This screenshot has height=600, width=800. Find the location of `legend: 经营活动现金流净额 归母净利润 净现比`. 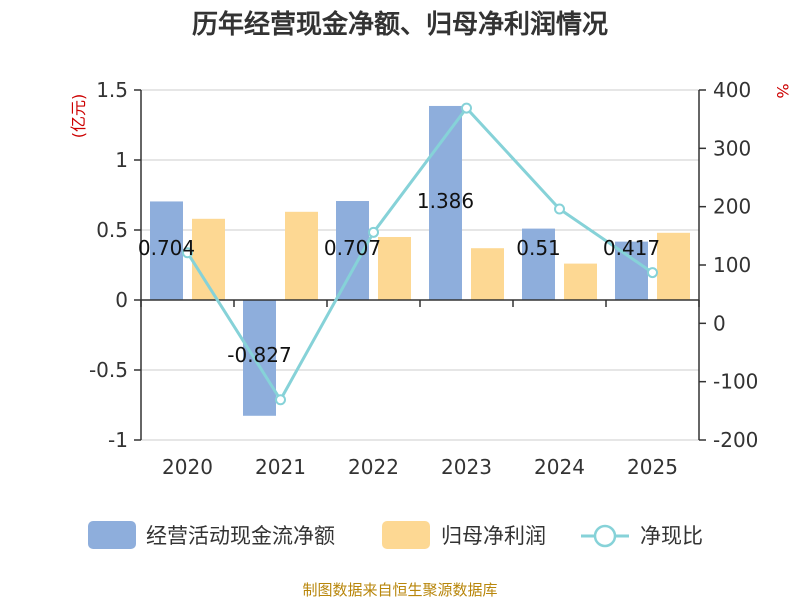

legend: 经营活动现金流净额 归母净利润 净现比 is located at coordinates (395, 535).